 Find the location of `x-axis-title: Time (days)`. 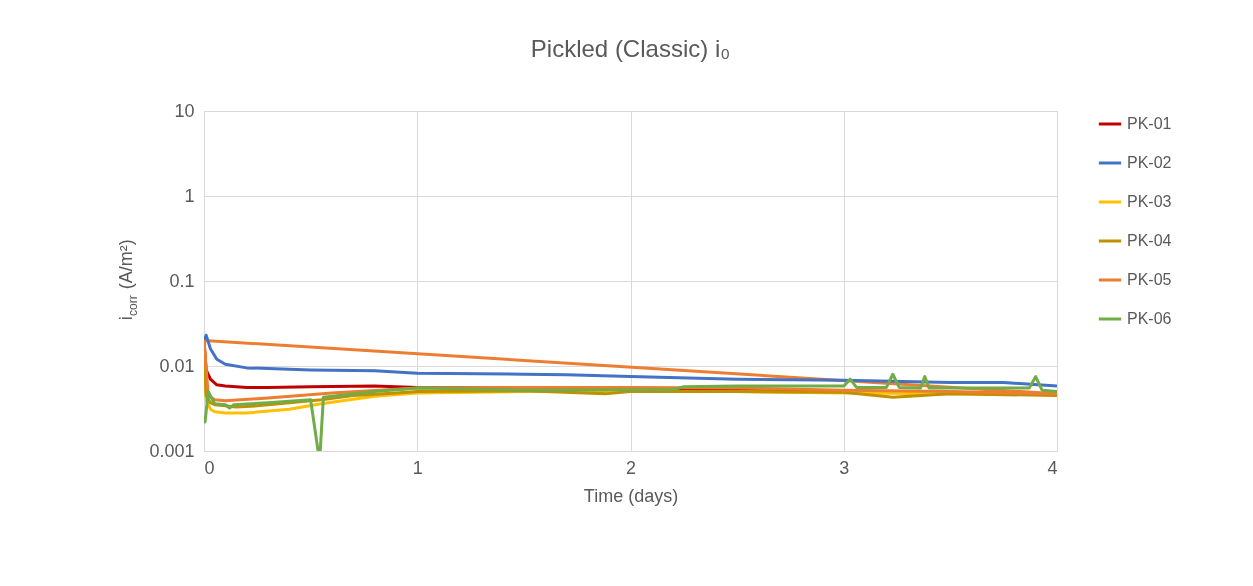

x-axis-title: Time (days) is located at coordinates (631, 495).